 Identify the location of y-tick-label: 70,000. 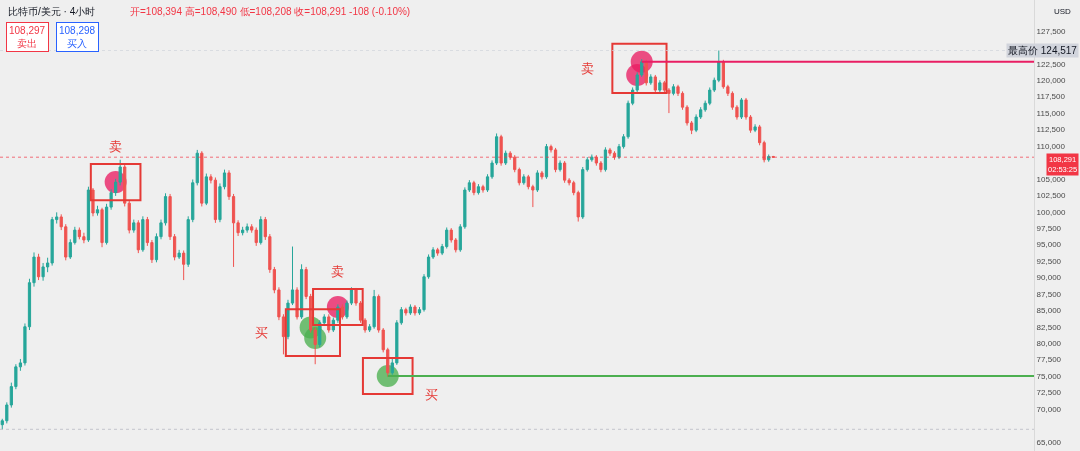
(1049, 409).